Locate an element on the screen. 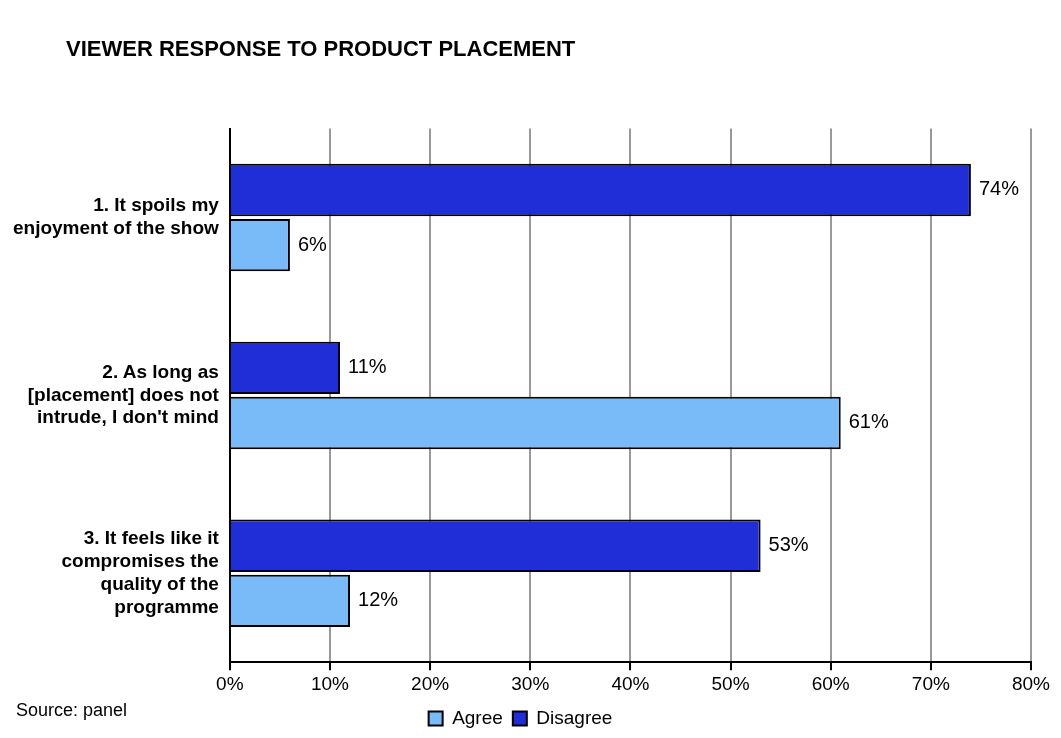 The width and height of the screenshot is (1061, 738). data-label: 11% is located at coordinates (367, 366).